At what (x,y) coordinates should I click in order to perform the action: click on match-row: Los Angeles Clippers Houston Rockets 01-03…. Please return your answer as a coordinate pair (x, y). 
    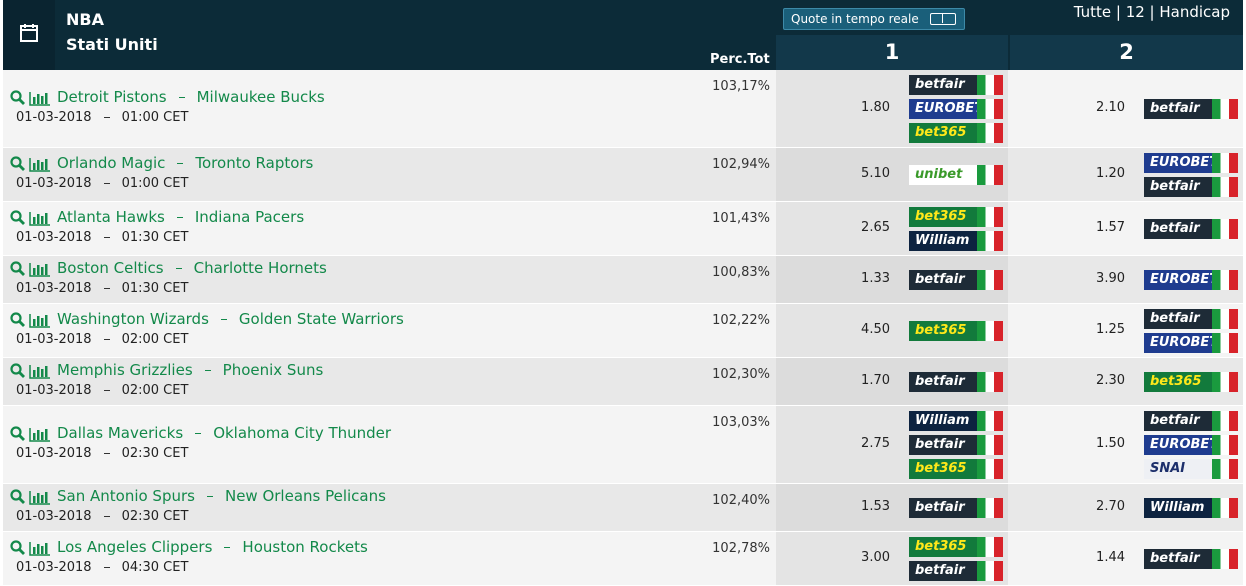
    Looking at the image, I should click on (623, 559).